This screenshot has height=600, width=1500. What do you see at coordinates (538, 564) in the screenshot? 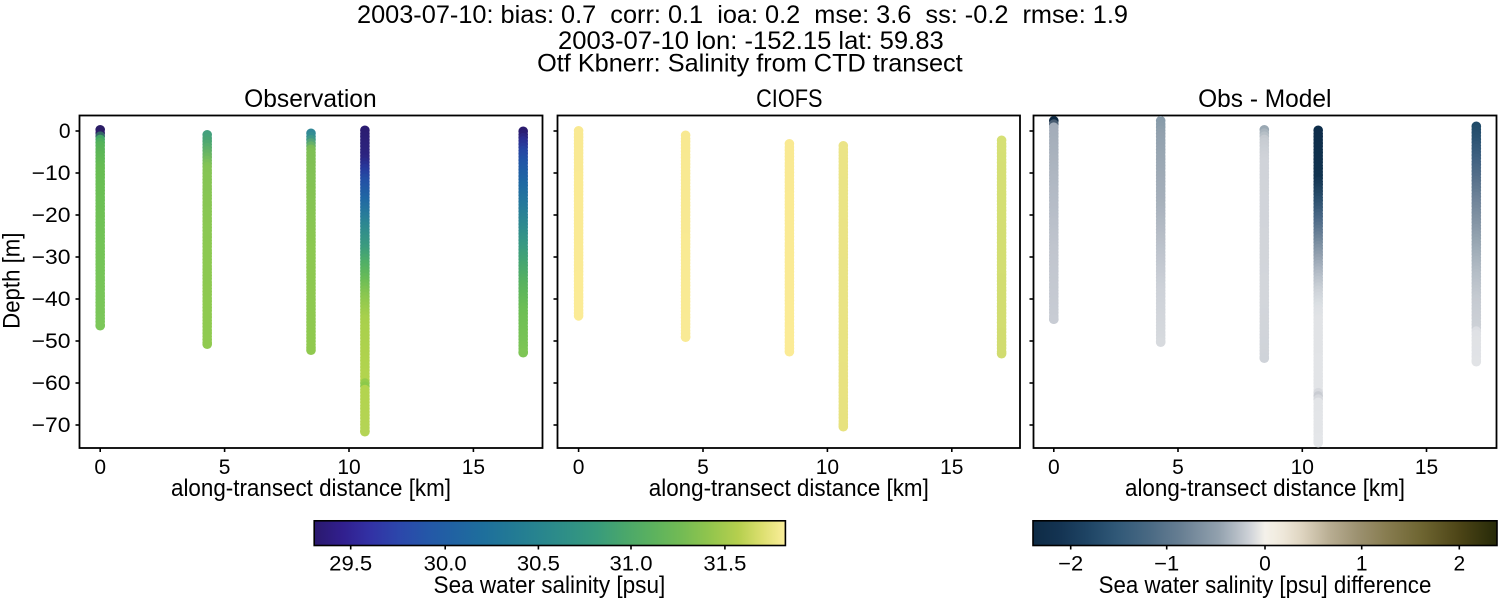
I see `svg-text: 30.5` at bounding box center [538, 564].